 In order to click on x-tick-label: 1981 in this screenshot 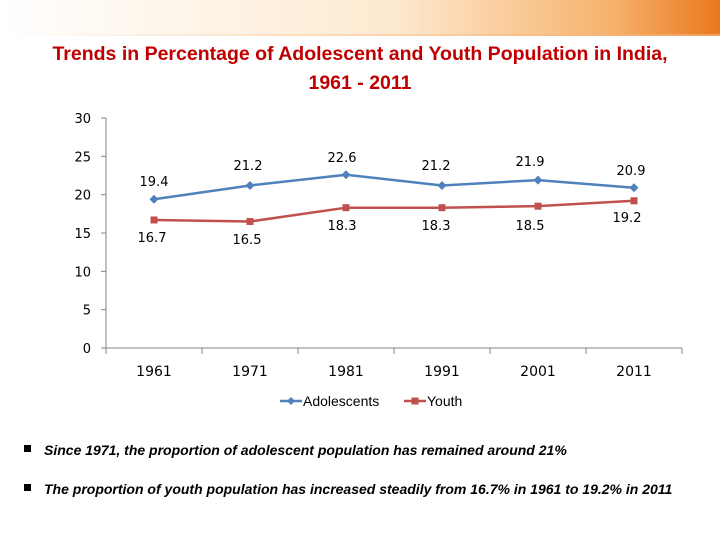, I will do `click(346, 372)`.